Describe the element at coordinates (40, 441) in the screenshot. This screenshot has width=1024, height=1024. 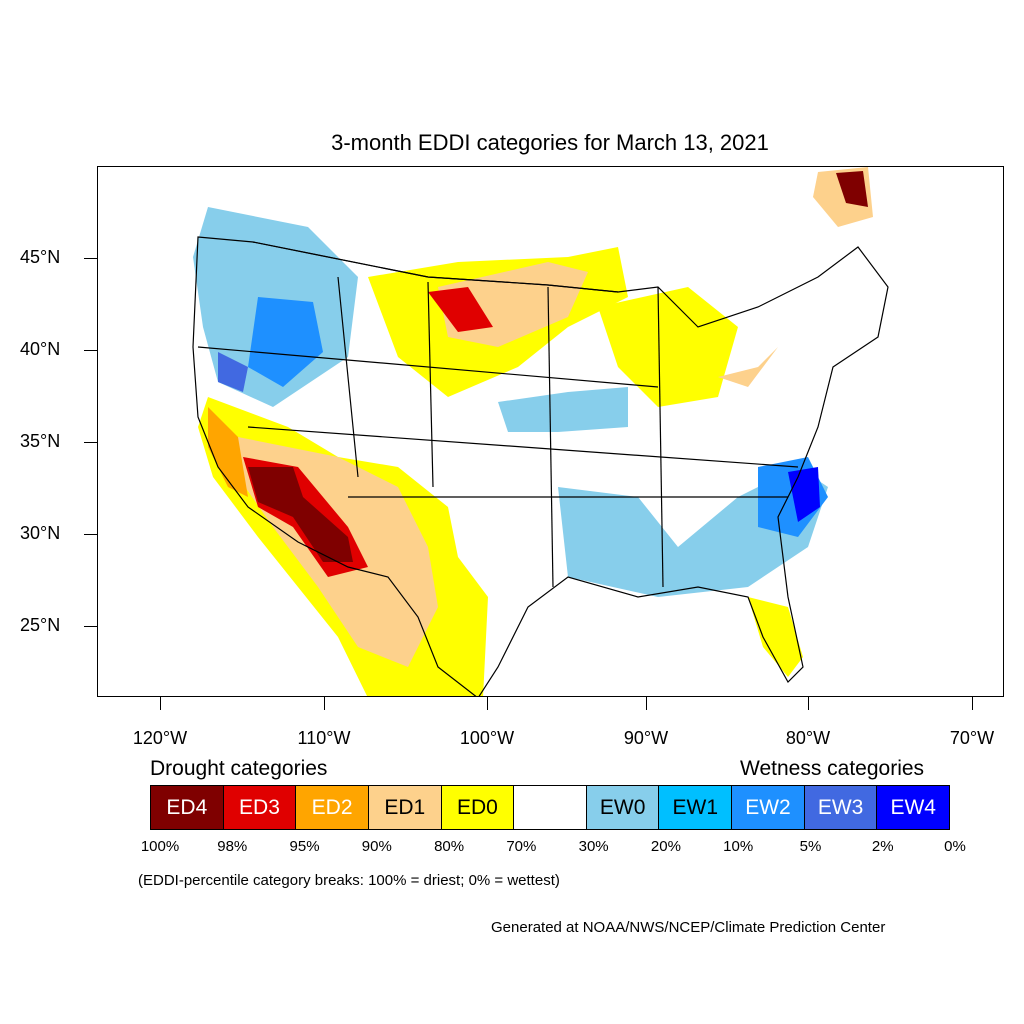
I see `lat-label-35: 35°N` at that location.